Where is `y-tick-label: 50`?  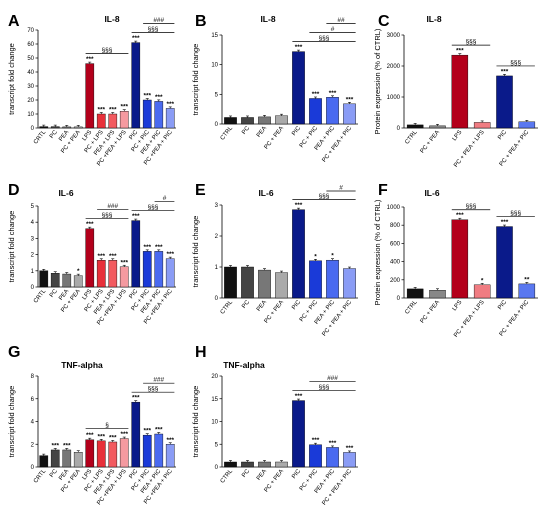
y-tick-label: 50 is located at coordinates (30, 59).